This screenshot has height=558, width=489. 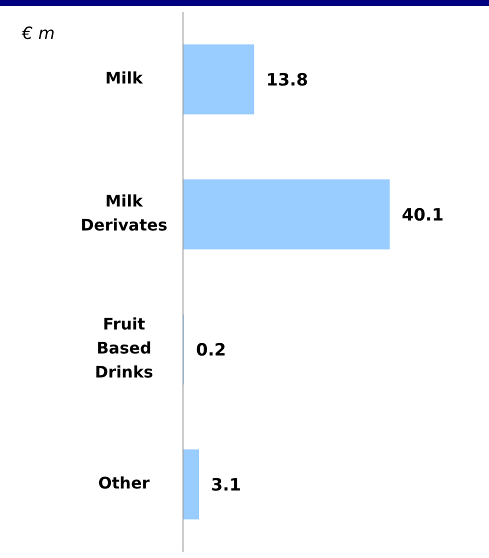 I want to click on y-tick-label: Fruit Based Drinks, so click(x=124, y=348).